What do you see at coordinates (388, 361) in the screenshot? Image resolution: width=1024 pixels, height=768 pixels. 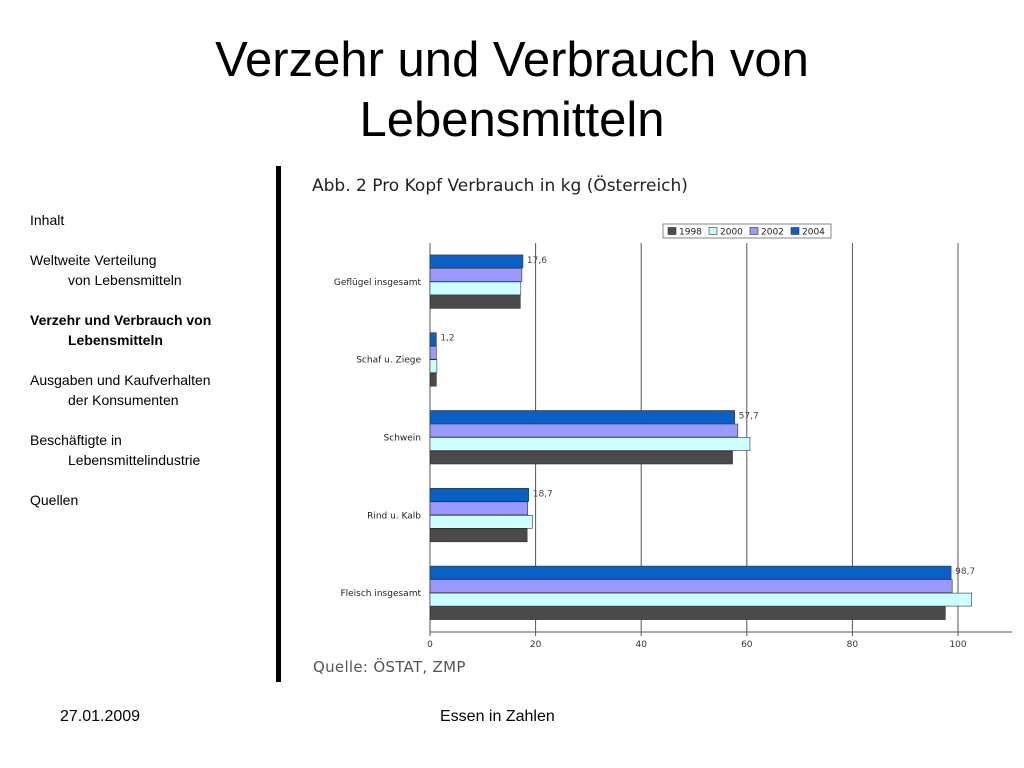 I see `category-label: Schaf u. Ziege` at bounding box center [388, 361].